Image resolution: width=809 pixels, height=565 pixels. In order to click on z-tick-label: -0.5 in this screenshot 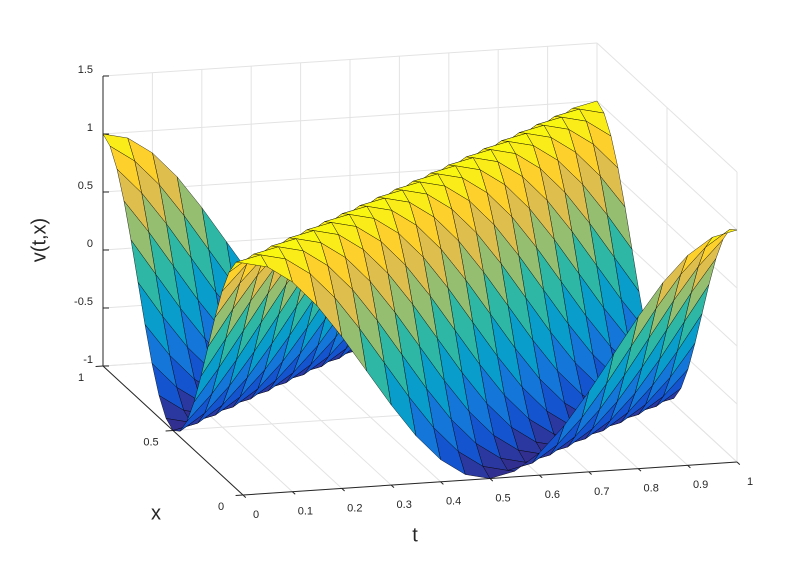, I will do `click(83, 302)`.